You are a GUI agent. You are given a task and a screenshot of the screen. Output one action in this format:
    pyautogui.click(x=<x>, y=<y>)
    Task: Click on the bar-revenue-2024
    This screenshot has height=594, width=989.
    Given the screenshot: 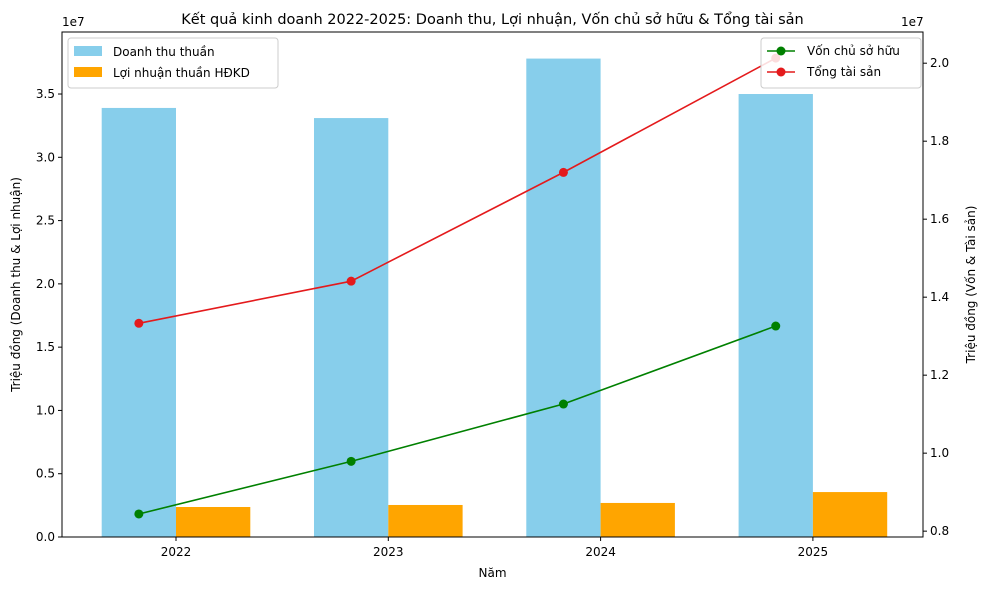 What is the action you would take?
    pyautogui.click(x=563, y=297)
    